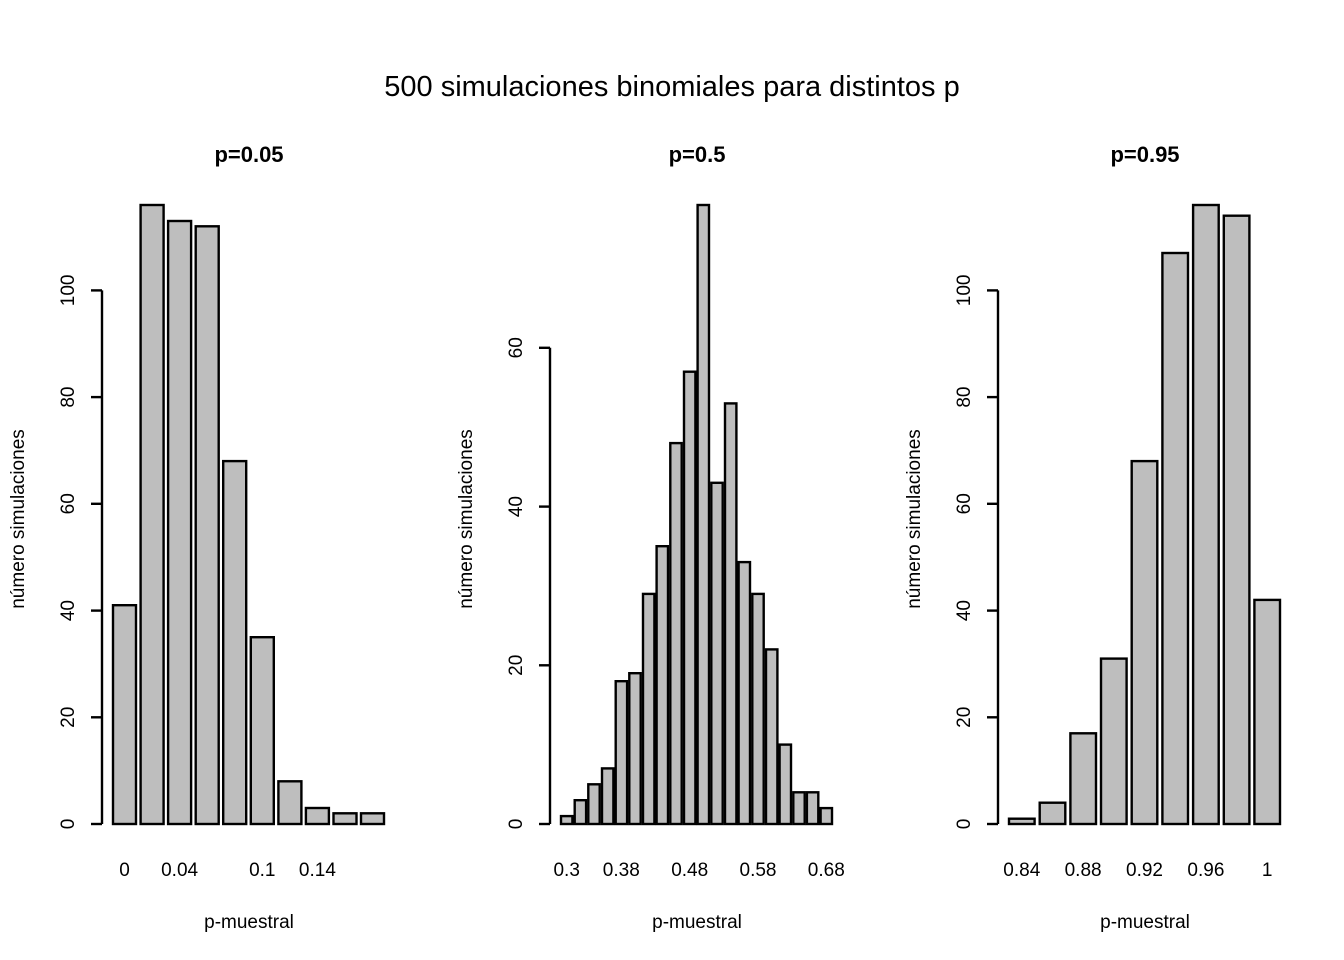 The width and height of the screenshot is (1344, 960). What do you see at coordinates (234, 642) in the screenshot?
I see `bar-0.08` at bounding box center [234, 642].